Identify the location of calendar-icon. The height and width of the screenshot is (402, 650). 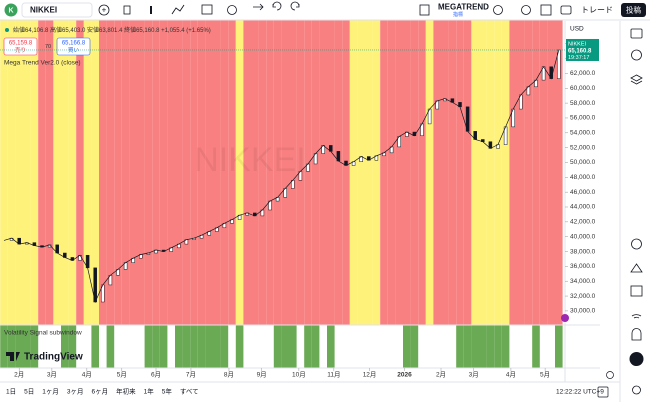
(636, 291).